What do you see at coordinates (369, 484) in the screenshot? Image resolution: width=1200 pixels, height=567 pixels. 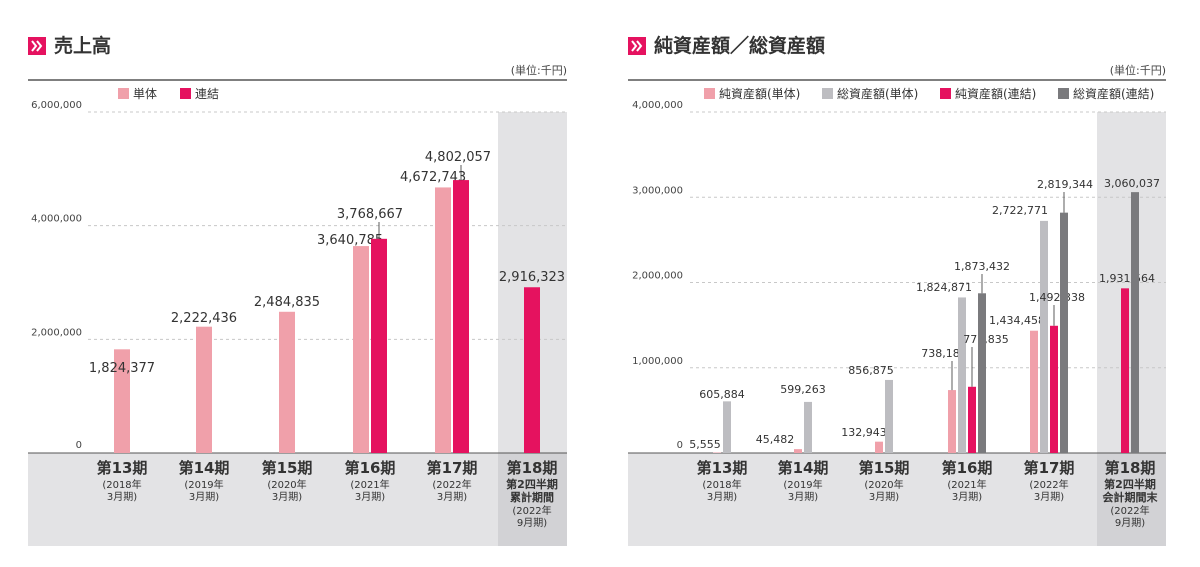 I see `category-sub: (2021年` at bounding box center [369, 484].